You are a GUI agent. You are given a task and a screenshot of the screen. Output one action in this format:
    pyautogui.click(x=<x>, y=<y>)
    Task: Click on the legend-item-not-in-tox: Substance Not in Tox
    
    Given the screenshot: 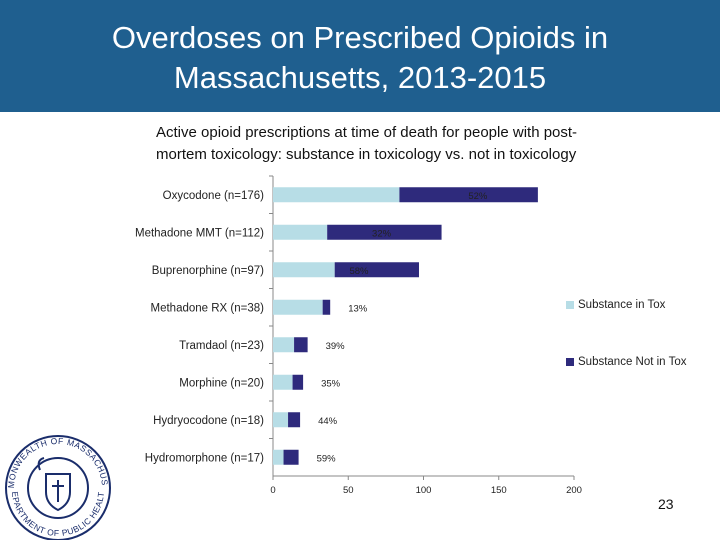 What is the action you would take?
    pyautogui.click(x=636, y=362)
    